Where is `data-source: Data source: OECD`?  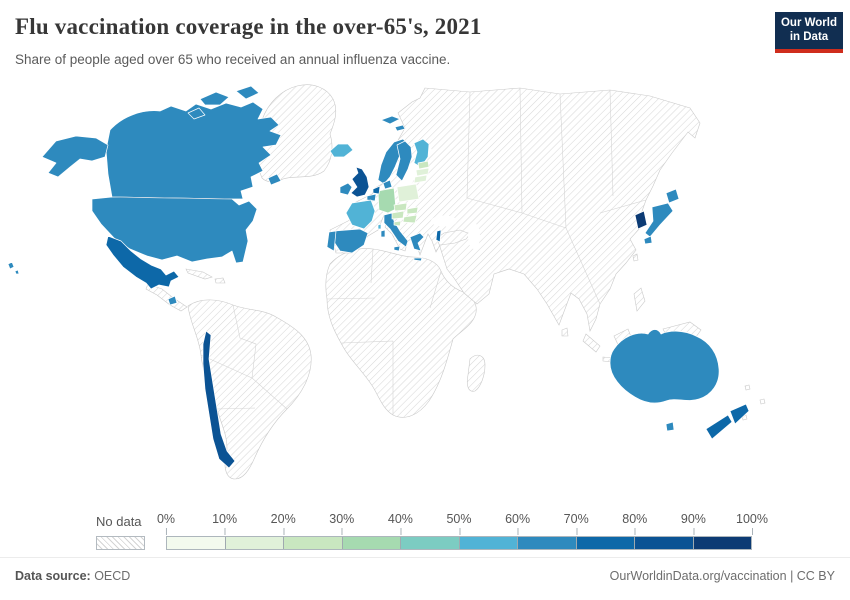 data-source: Data source: OECD is located at coordinates (72, 576).